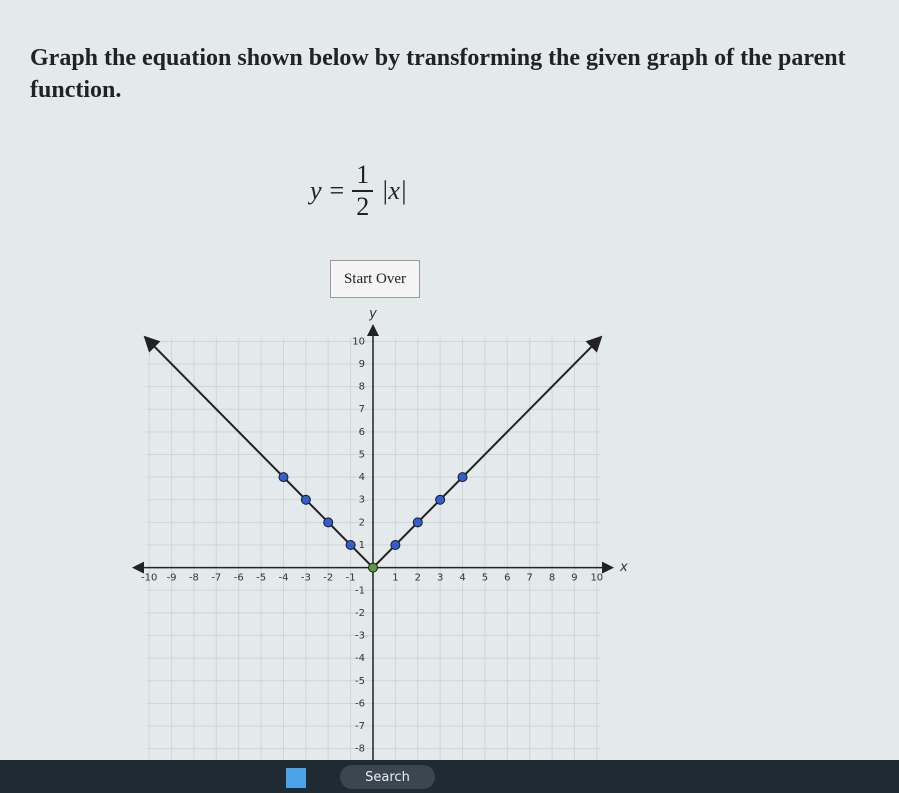  Describe the element at coordinates (574, 578) in the screenshot. I see `x-tick-label: 9` at that location.